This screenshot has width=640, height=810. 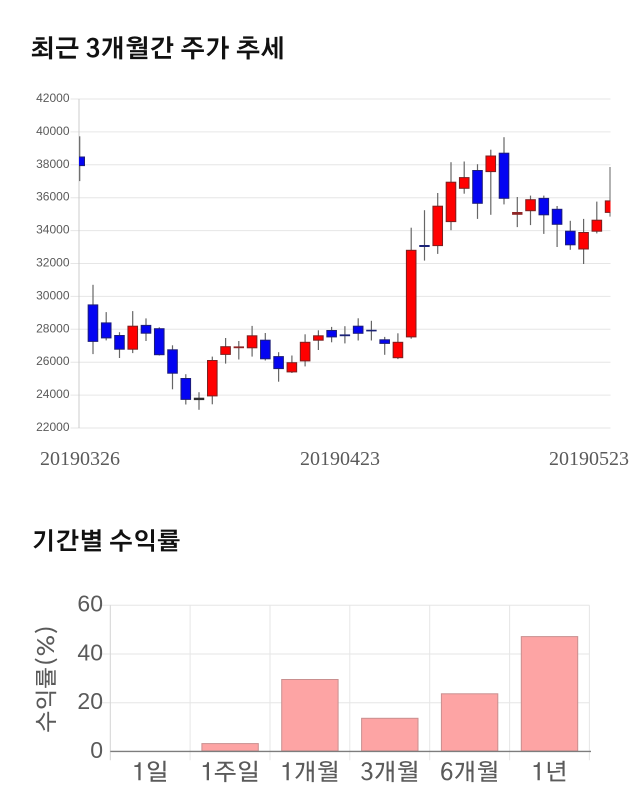 I want to click on svg-text: 60, so click(x=90, y=604).